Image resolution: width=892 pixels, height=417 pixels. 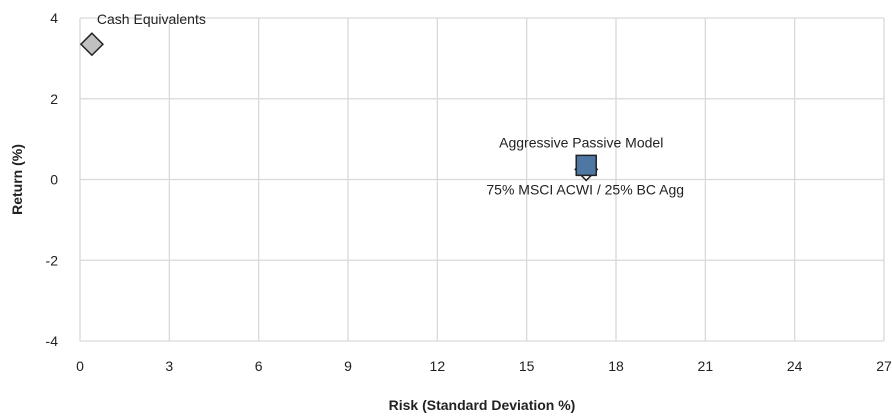 What do you see at coordinates (17, 179) in the screenshot?
I see `y-axis-title: Return (%)` at bounding box center [17, 179].